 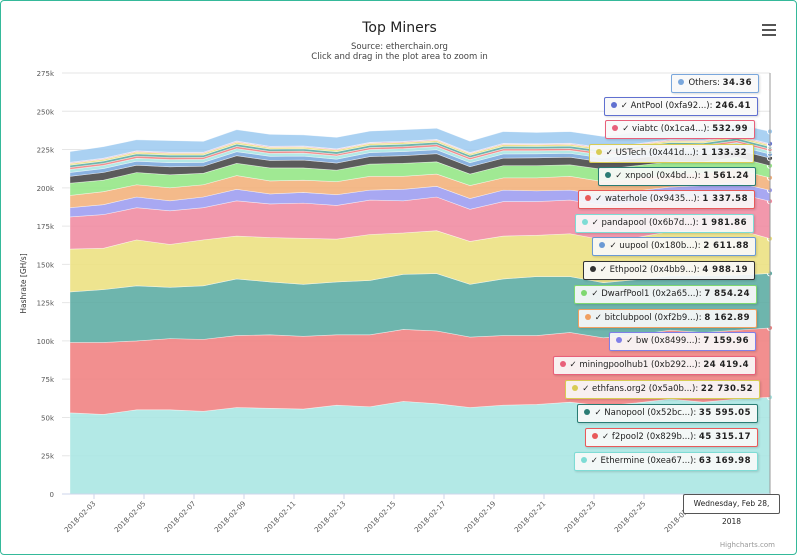 What do you see at coordinates (530, 517) in the screenshot?
I see `x-tick-label: 2018-02-21` at bounding box center [530, 517].